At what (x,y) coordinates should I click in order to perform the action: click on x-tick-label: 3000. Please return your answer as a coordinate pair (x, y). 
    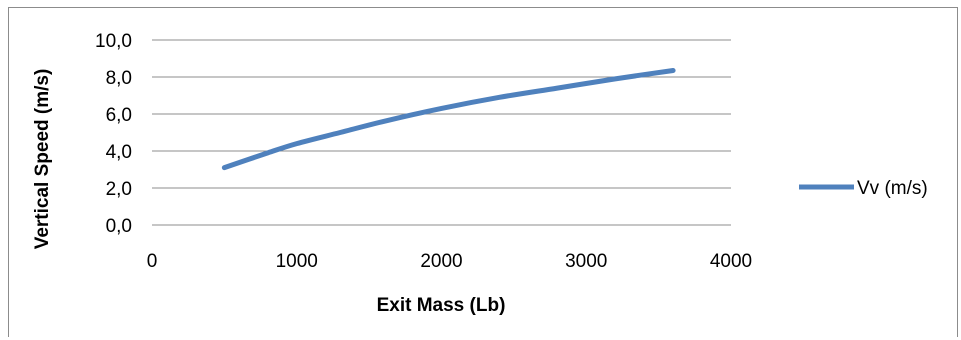
    Looking at the image, I should click on (586, 261).